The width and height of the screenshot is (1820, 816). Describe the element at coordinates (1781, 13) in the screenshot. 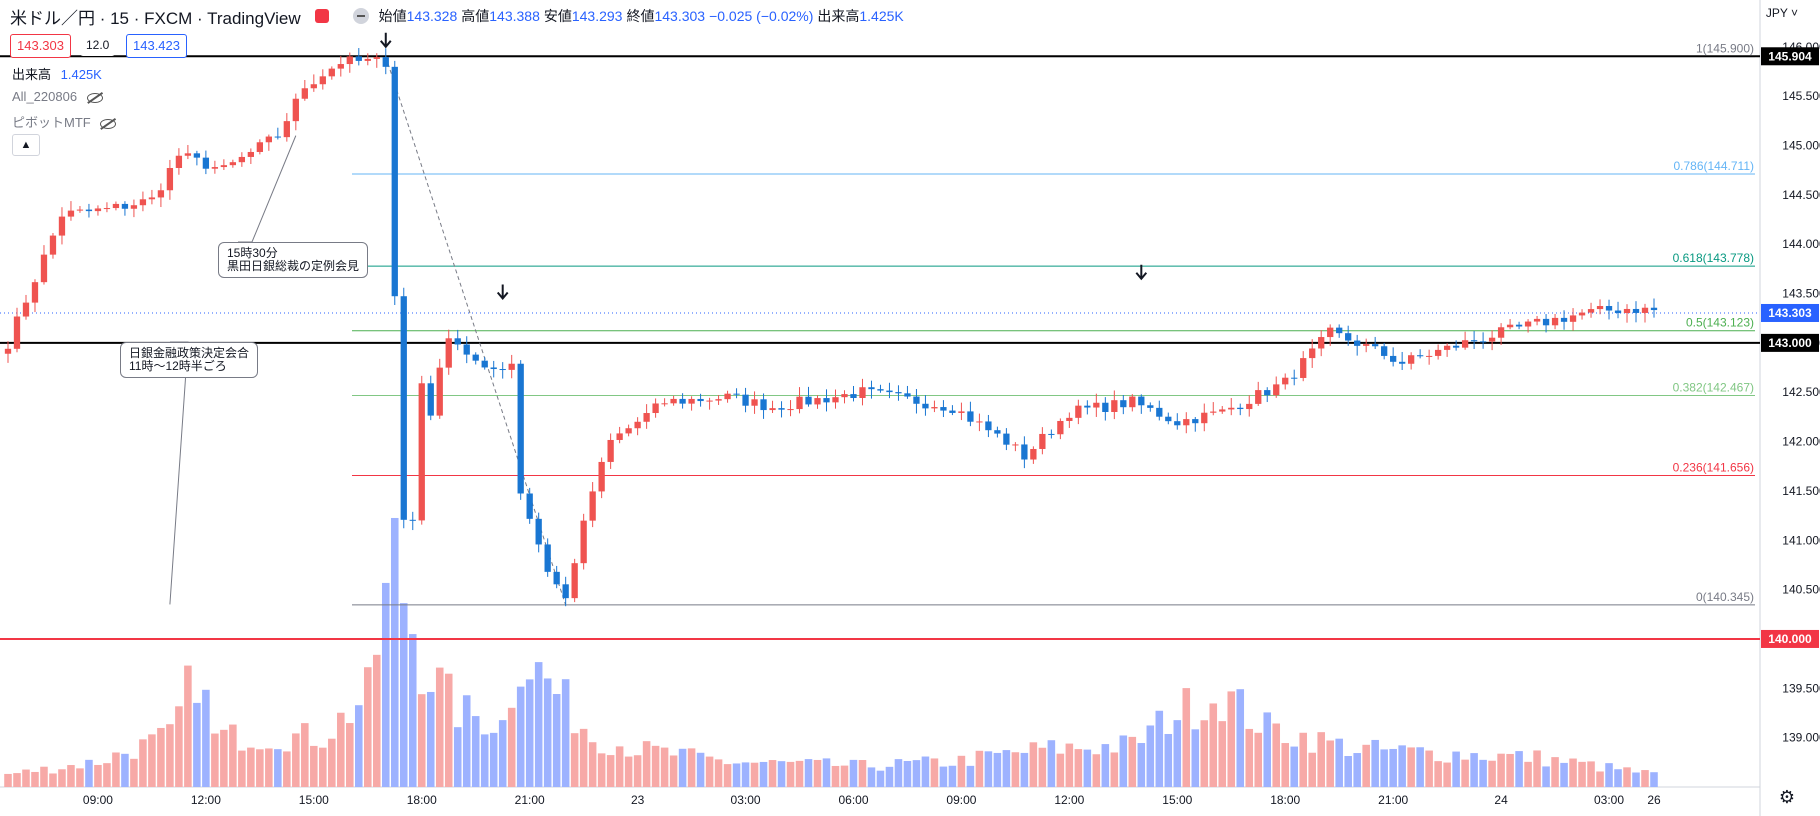

I see `currency-selector: JPY ˅` at that location.